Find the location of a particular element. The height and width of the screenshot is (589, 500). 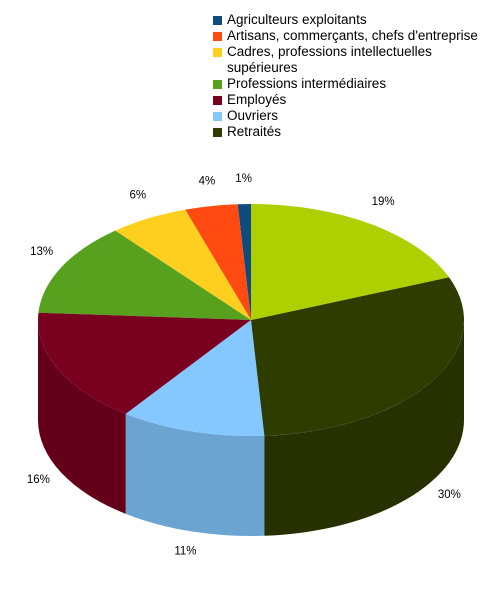

data-label: 19% is located at coordinates (383, 202).